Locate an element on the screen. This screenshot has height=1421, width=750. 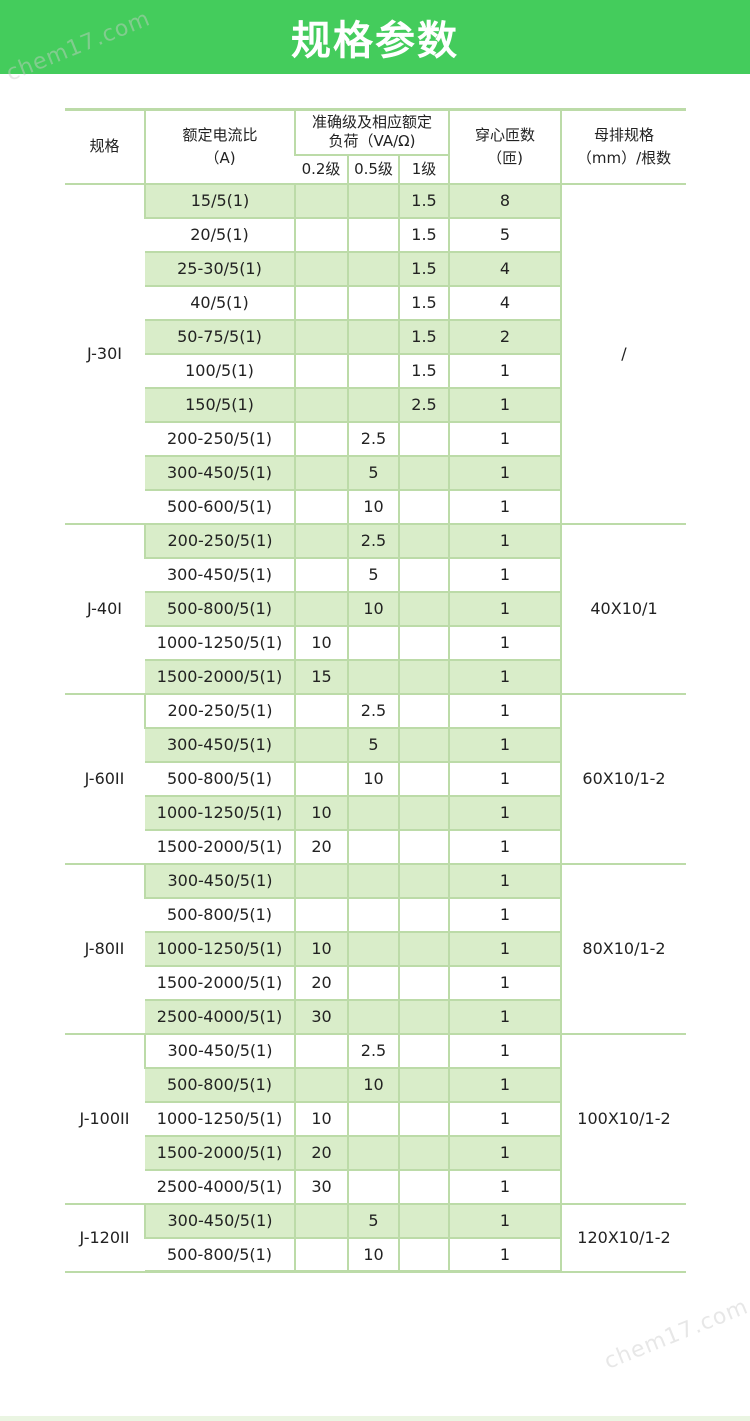
header-accuracy: 准确级及相应额定 负荷（VA/Ω) is located at coordinates (371, 132).